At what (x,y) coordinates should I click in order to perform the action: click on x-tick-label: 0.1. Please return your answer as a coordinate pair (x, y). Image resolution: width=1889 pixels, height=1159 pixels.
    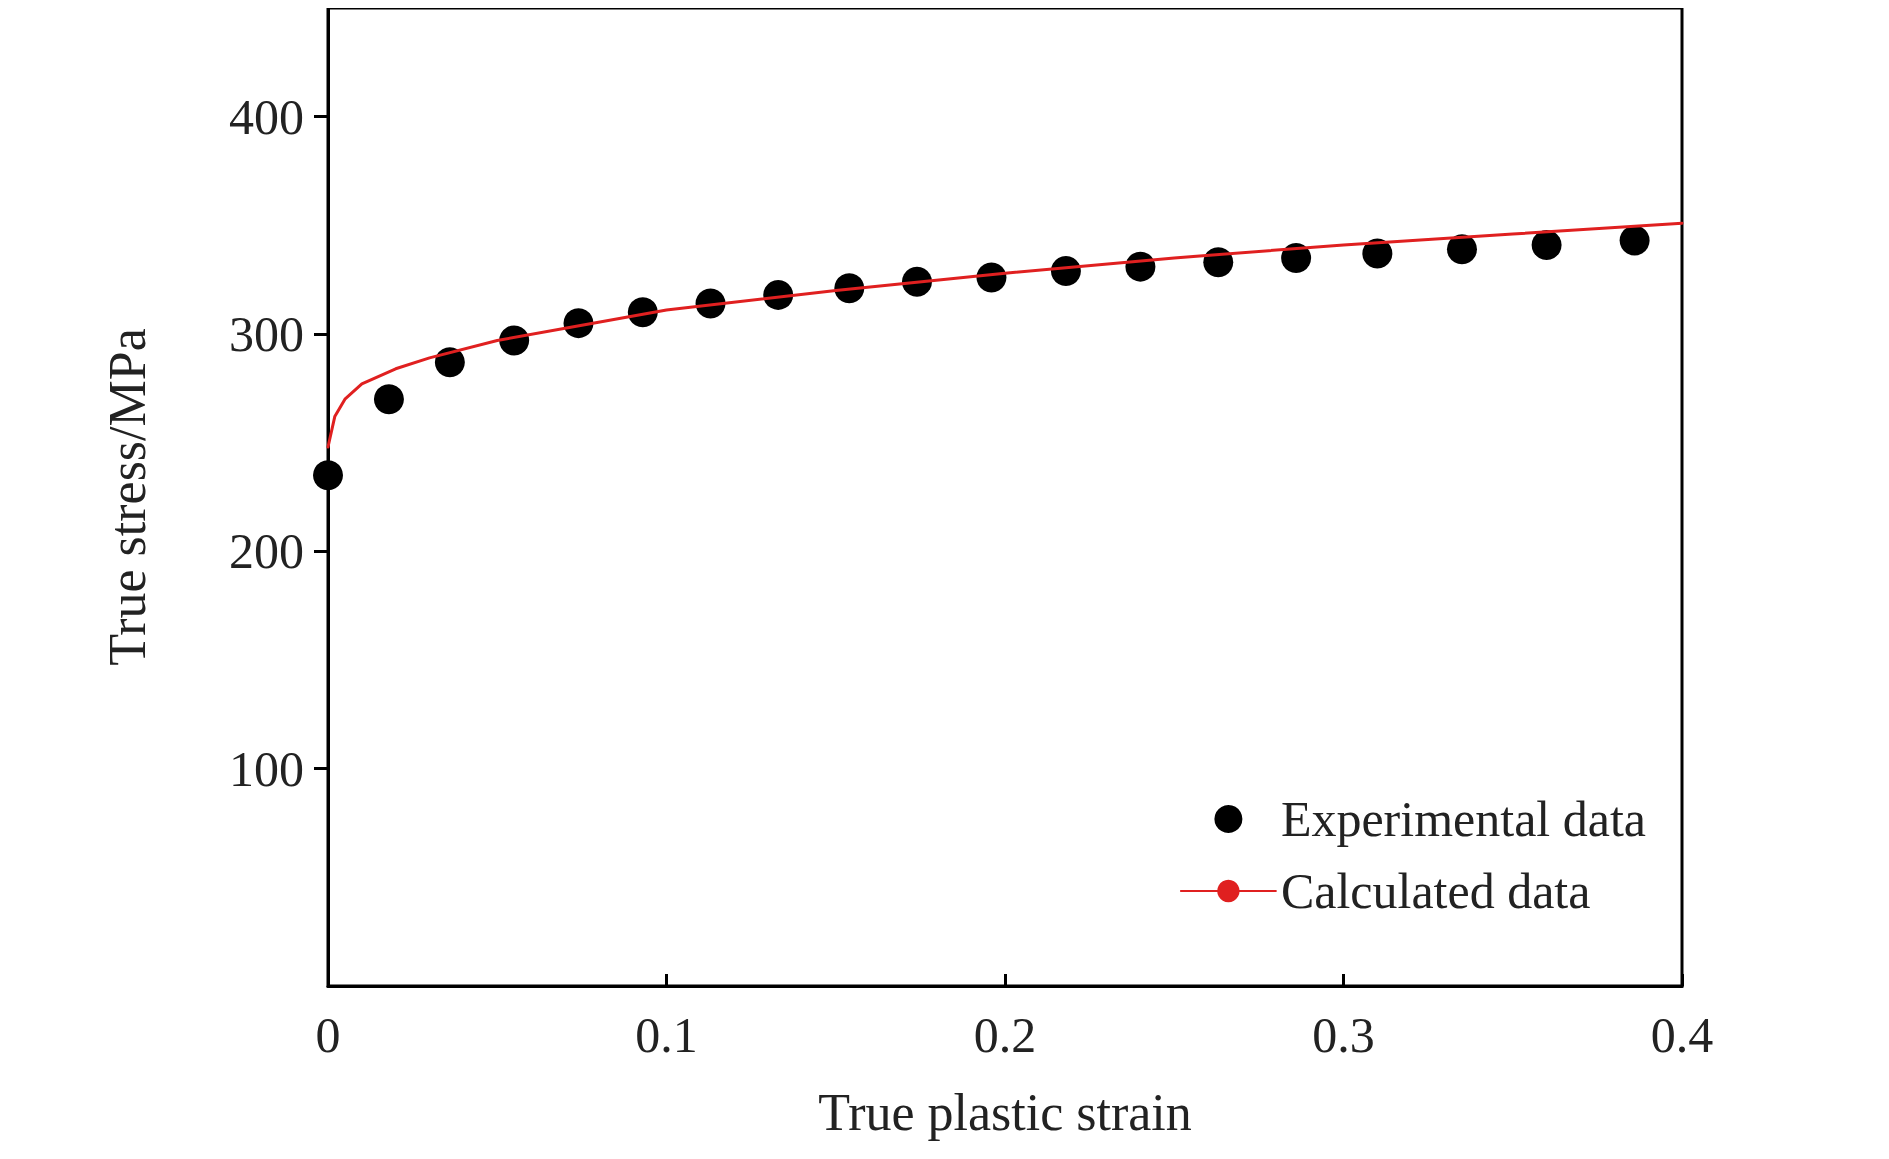
    Looking at the image, I should click on (666, 1035).